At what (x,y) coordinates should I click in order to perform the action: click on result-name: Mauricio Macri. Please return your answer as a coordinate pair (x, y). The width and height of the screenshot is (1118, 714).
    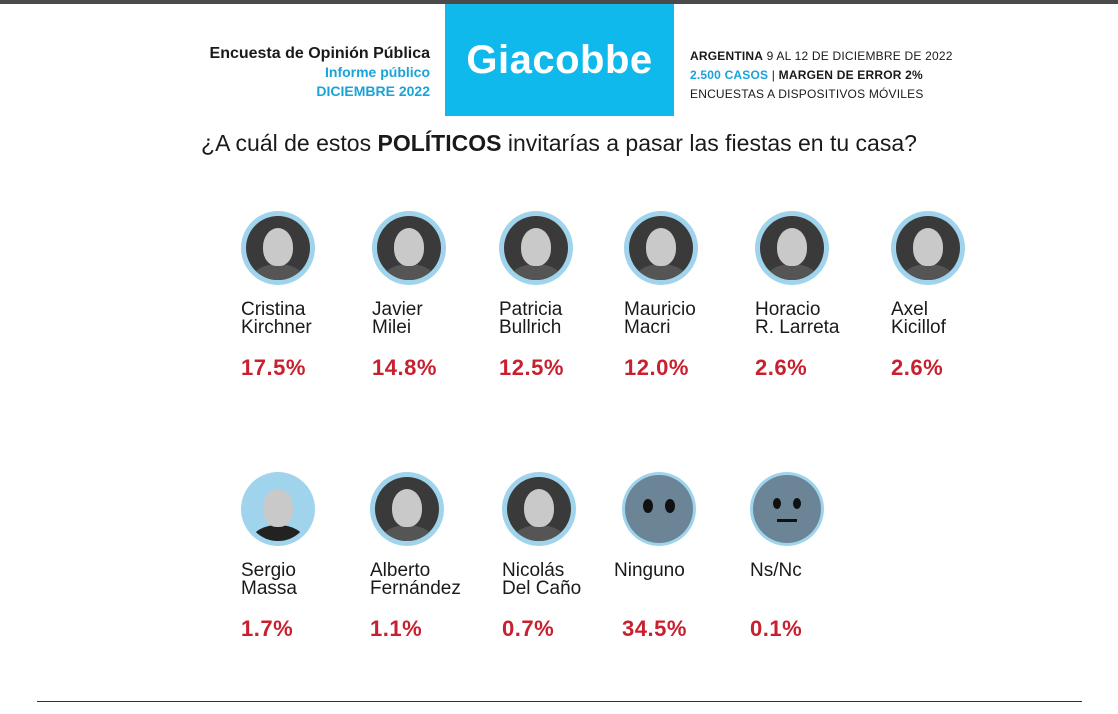
    Looking at the image, I should click on (660, 318).